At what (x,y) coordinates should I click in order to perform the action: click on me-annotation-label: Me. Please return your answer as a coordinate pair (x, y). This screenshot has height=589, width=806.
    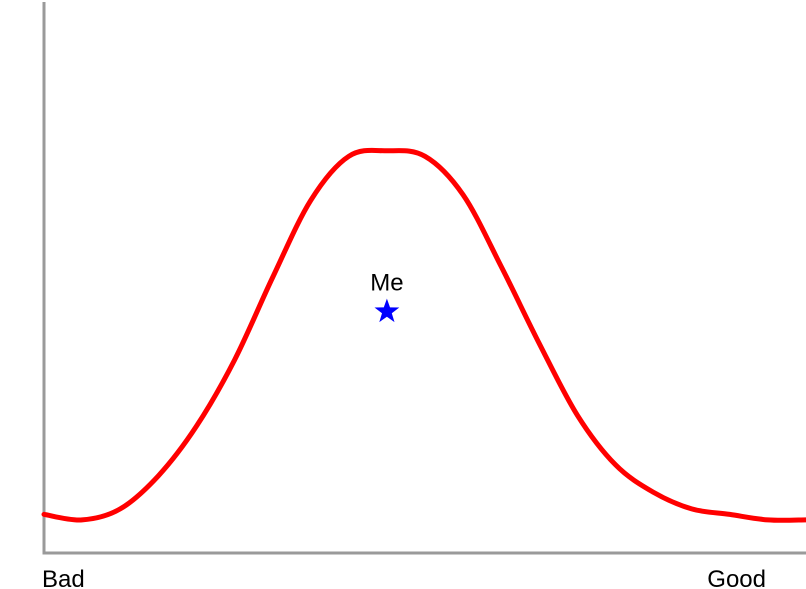
    Looking at the image, I should click on (386, 283).